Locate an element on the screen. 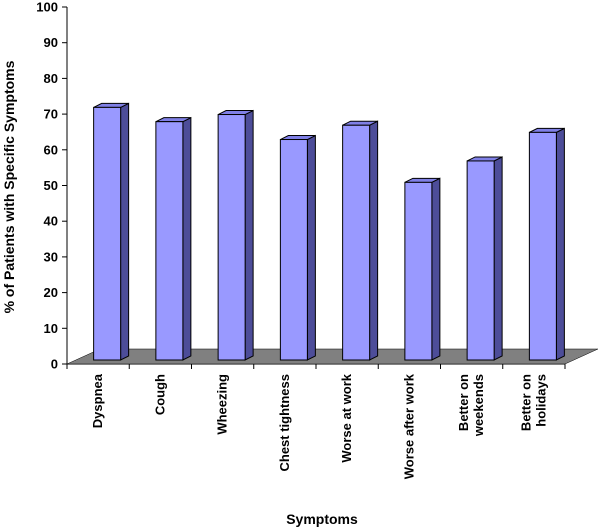  chart-floor is located at coordinates (332, 356).